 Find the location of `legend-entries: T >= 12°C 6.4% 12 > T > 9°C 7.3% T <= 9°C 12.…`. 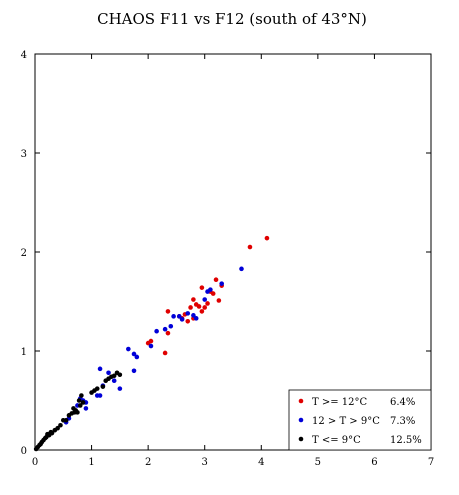

legend-entries: T >= 12°C 6.4% 12 > T > 9°C 7.3% T <= 9°C 12.… is located at coordinates (360, 421).